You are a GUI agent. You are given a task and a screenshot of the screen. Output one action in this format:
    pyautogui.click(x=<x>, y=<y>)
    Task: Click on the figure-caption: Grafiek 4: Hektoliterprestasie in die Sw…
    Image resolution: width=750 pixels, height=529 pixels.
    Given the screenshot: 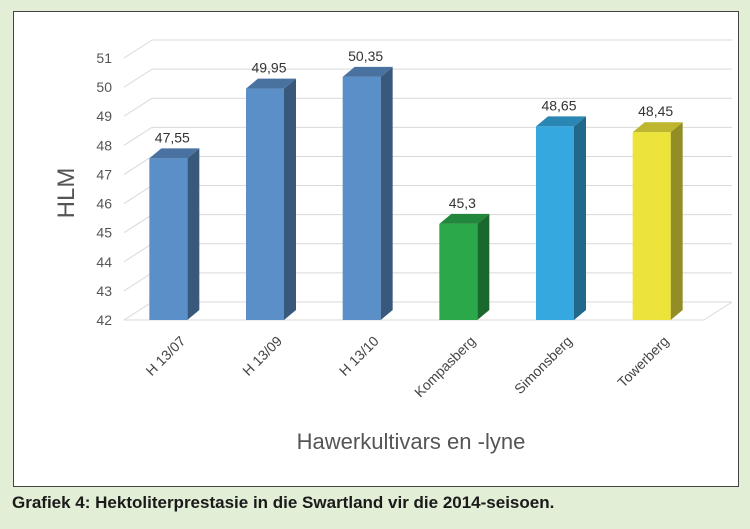 What is the action you would take?
    pyautogui.click(x=283, y=502)
    